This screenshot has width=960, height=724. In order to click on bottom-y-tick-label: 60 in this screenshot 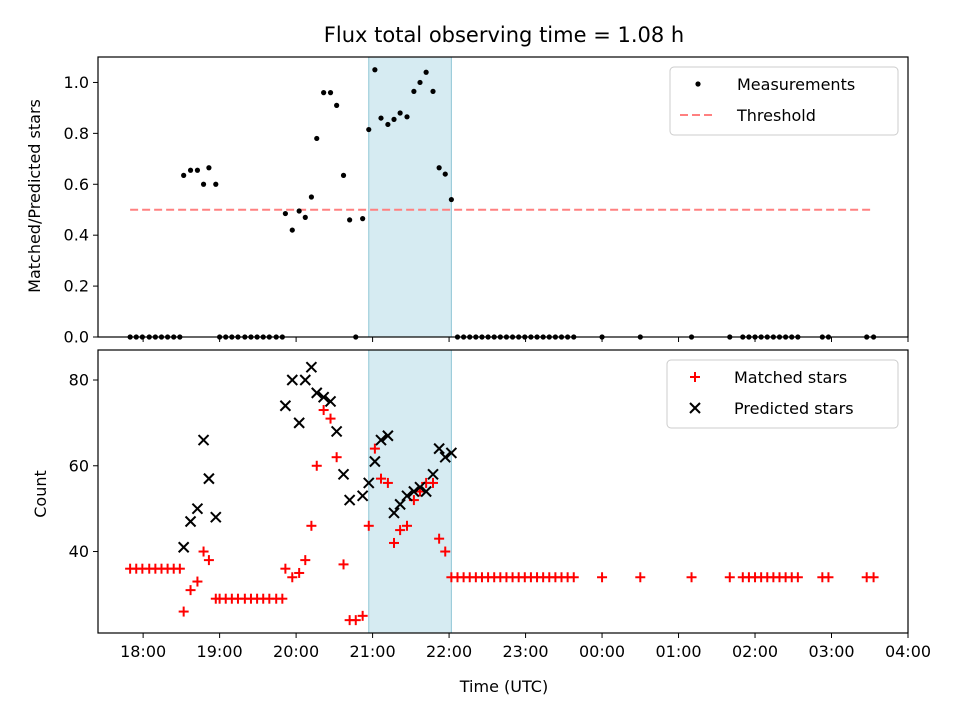, I will do `click(79, 465)`.